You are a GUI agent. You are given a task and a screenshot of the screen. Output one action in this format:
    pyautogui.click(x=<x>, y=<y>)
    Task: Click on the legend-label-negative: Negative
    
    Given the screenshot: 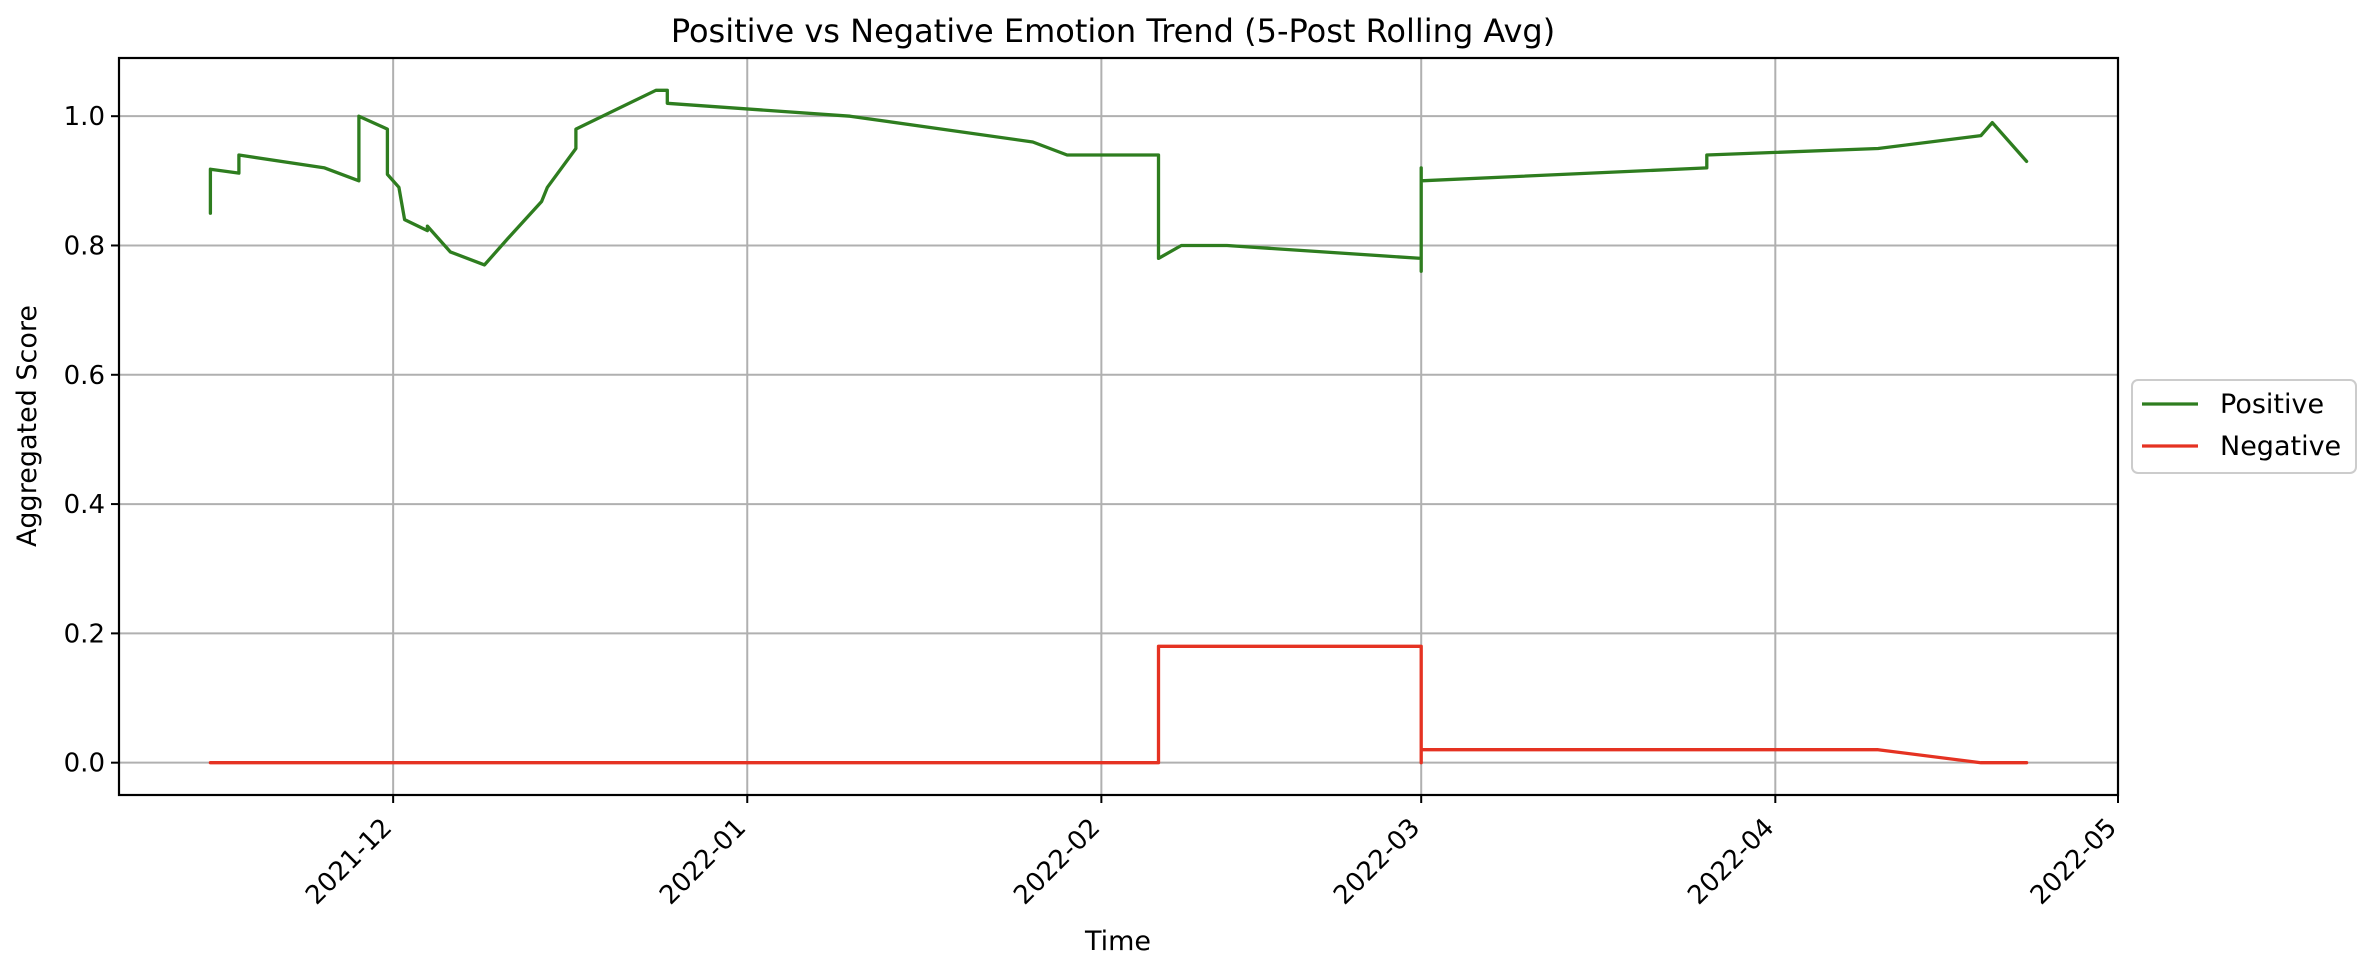 What is the action you would take?
    pyautogui.click(x=2280, y=446)
    